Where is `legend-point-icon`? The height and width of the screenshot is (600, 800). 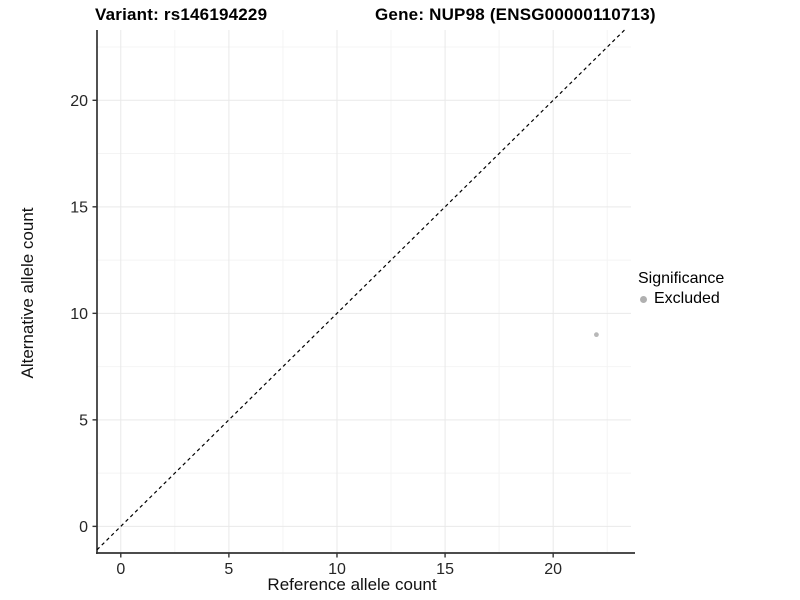 legend-point-icon is located at coordinates (643, 299).